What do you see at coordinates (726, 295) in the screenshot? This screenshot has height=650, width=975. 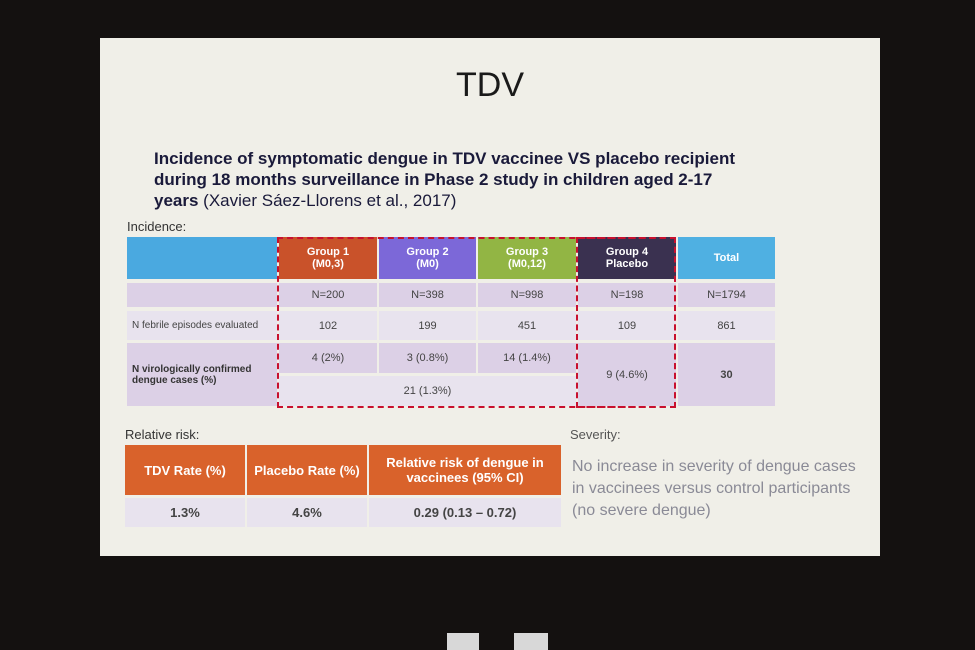 I see `cell: N=1794` at bounding box center [726, 295].